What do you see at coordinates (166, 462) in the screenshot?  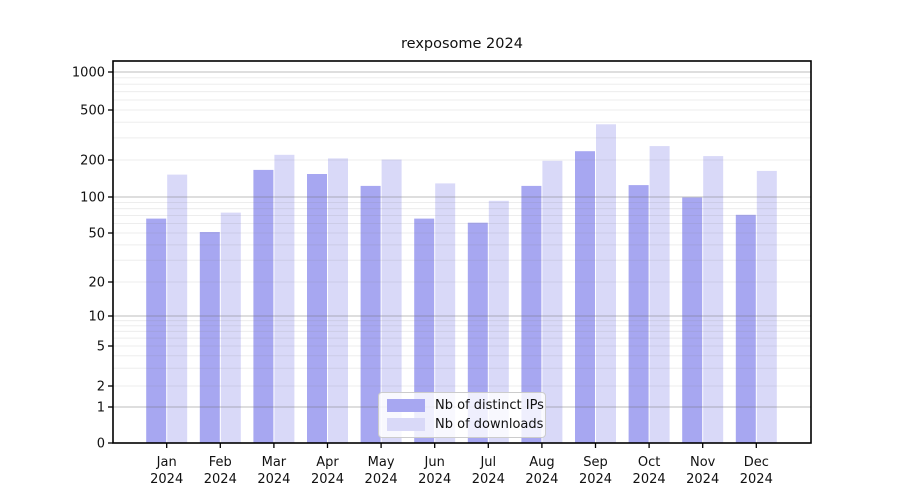 I see `x-tick-label-month: Jan` at bounding box center [166, 462].